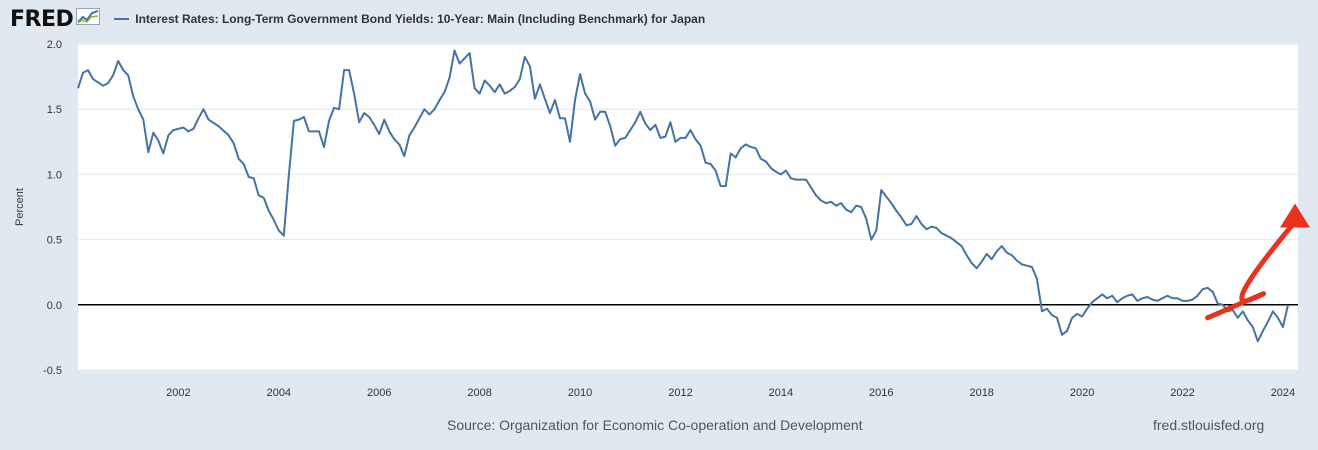 The image size is (1318, 450). Describe the element at coordinates (981, 393) in the screenshot. I see `x-tick-label: 2018` at that location.